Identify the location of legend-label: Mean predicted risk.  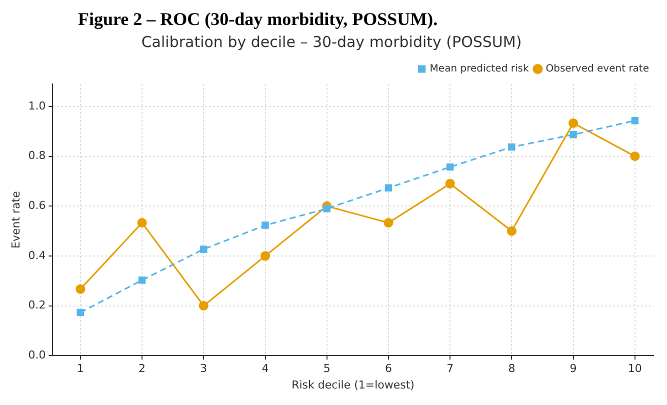
(479, 69).